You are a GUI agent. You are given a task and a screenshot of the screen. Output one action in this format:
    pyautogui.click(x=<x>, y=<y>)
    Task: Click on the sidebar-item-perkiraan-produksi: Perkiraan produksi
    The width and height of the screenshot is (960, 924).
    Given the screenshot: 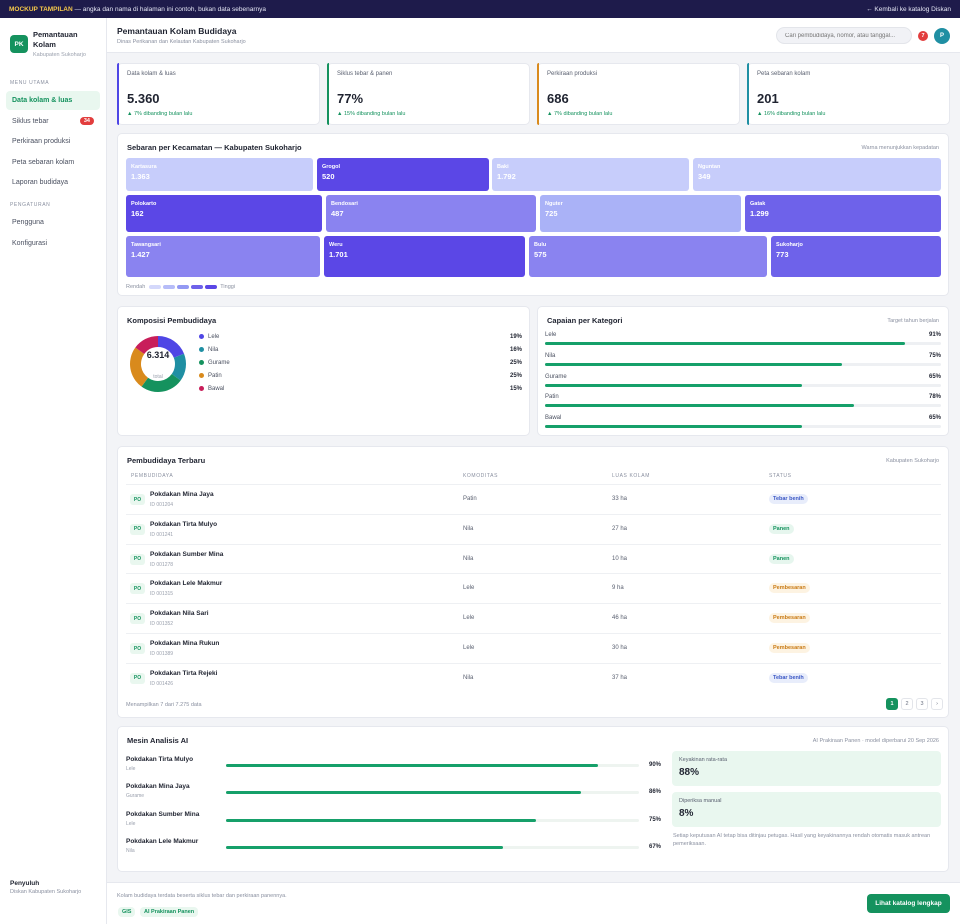 What is the action you would take?
    pyautogui.click(x=53, y=141)
    